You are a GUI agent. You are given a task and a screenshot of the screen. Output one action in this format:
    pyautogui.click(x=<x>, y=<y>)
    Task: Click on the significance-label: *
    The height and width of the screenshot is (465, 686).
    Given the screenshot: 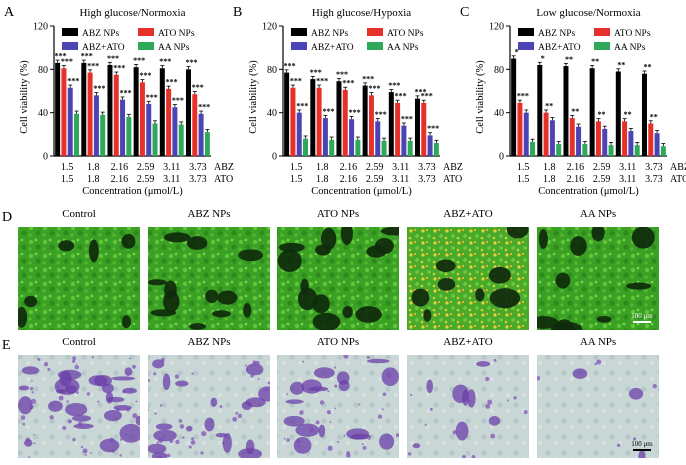 What is the action you would take?
    pyautogui.click(x=543, y=58)
    